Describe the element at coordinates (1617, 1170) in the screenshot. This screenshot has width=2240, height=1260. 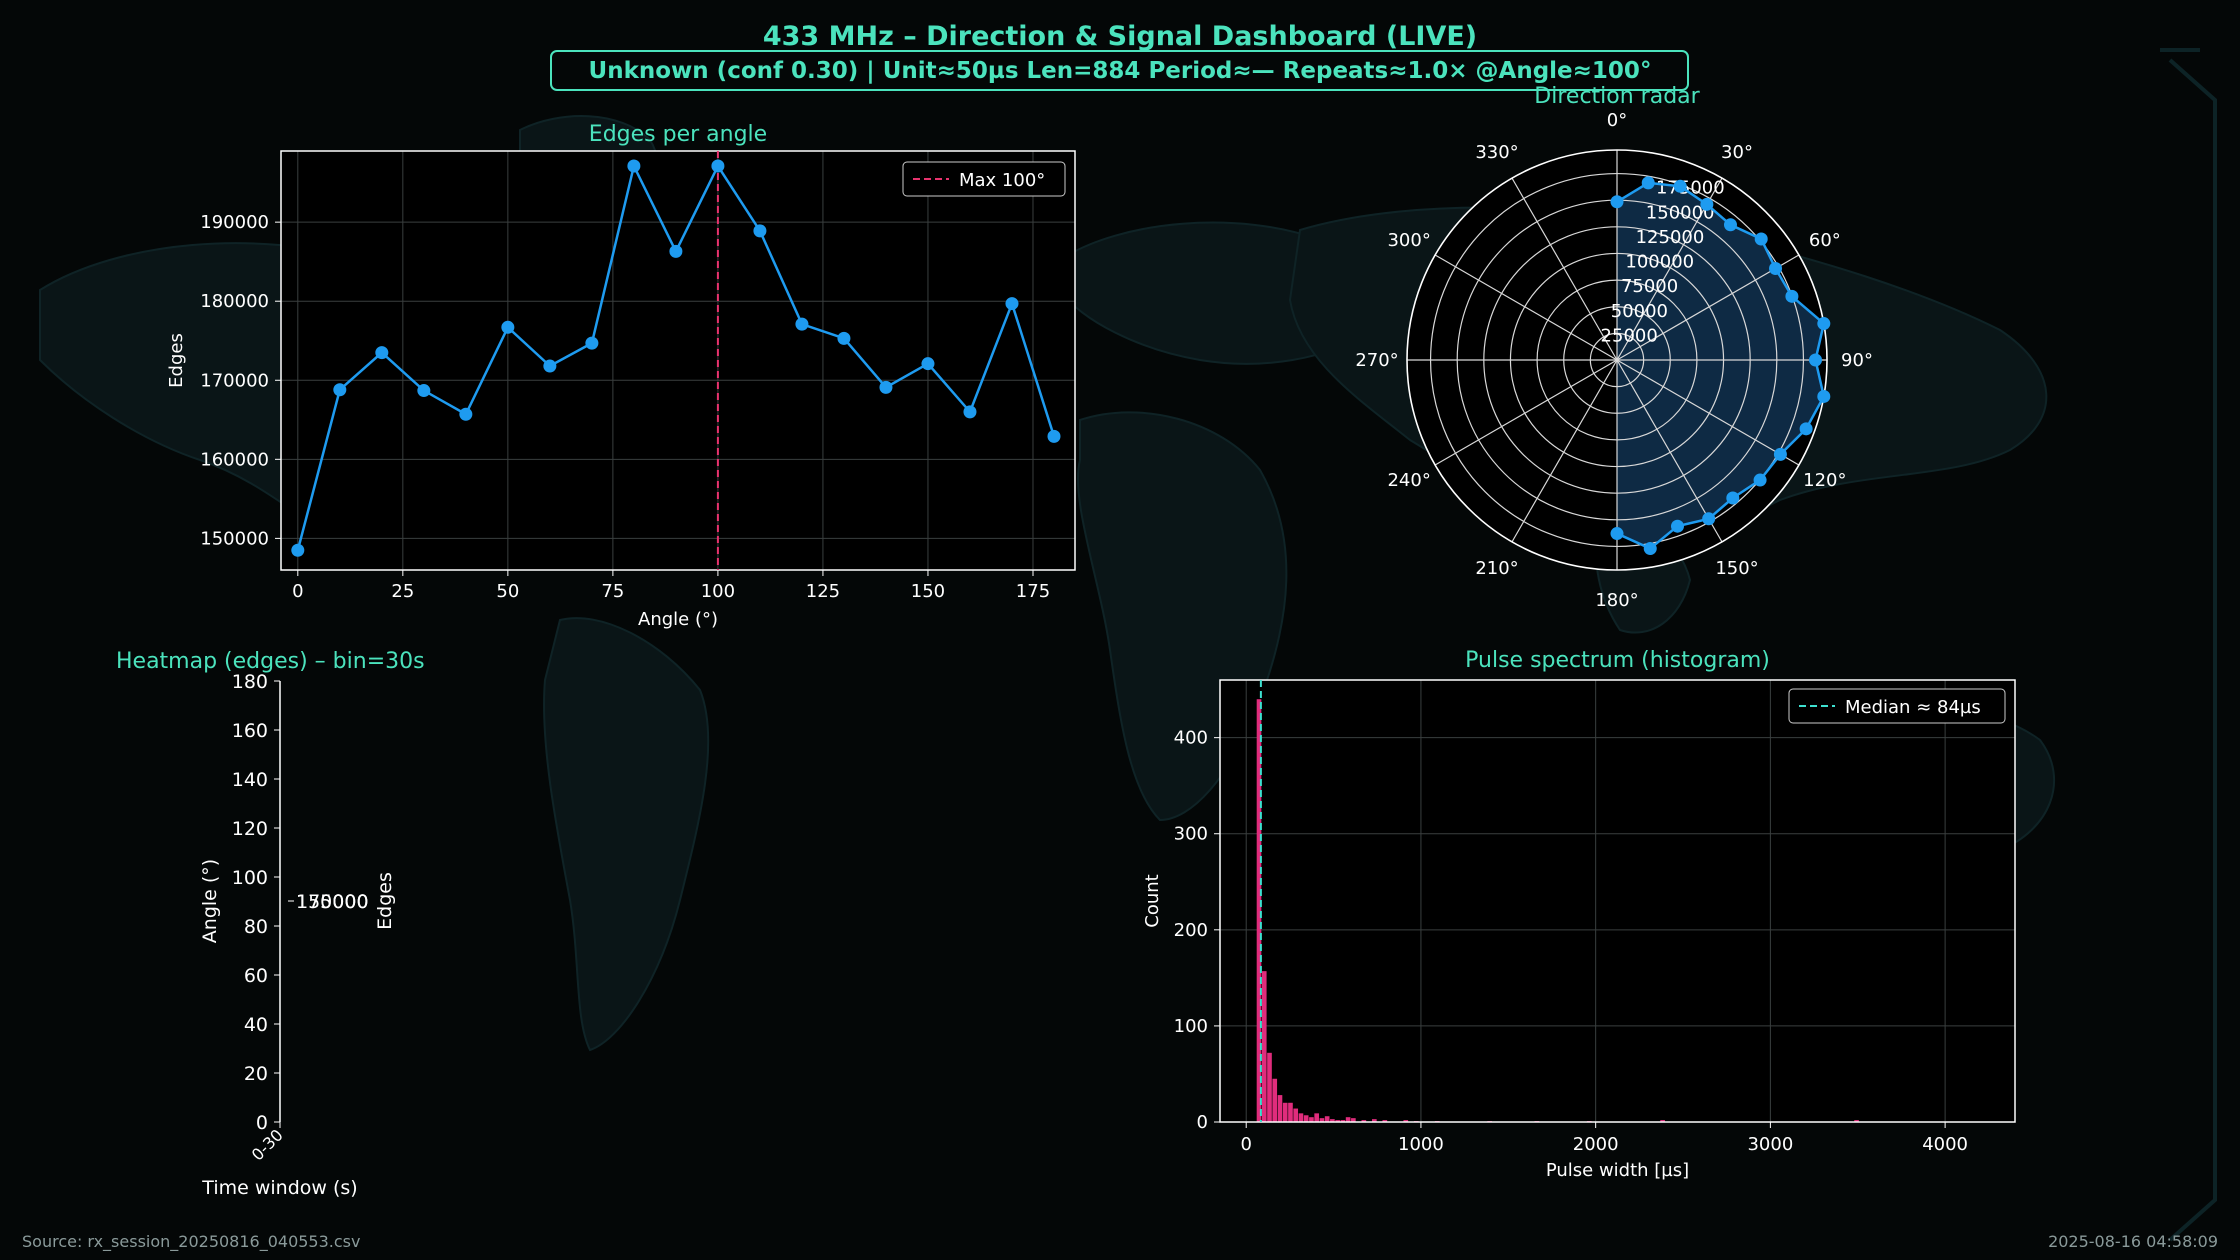
I see `x-axis-label: Pulse width [µs]` at that location.